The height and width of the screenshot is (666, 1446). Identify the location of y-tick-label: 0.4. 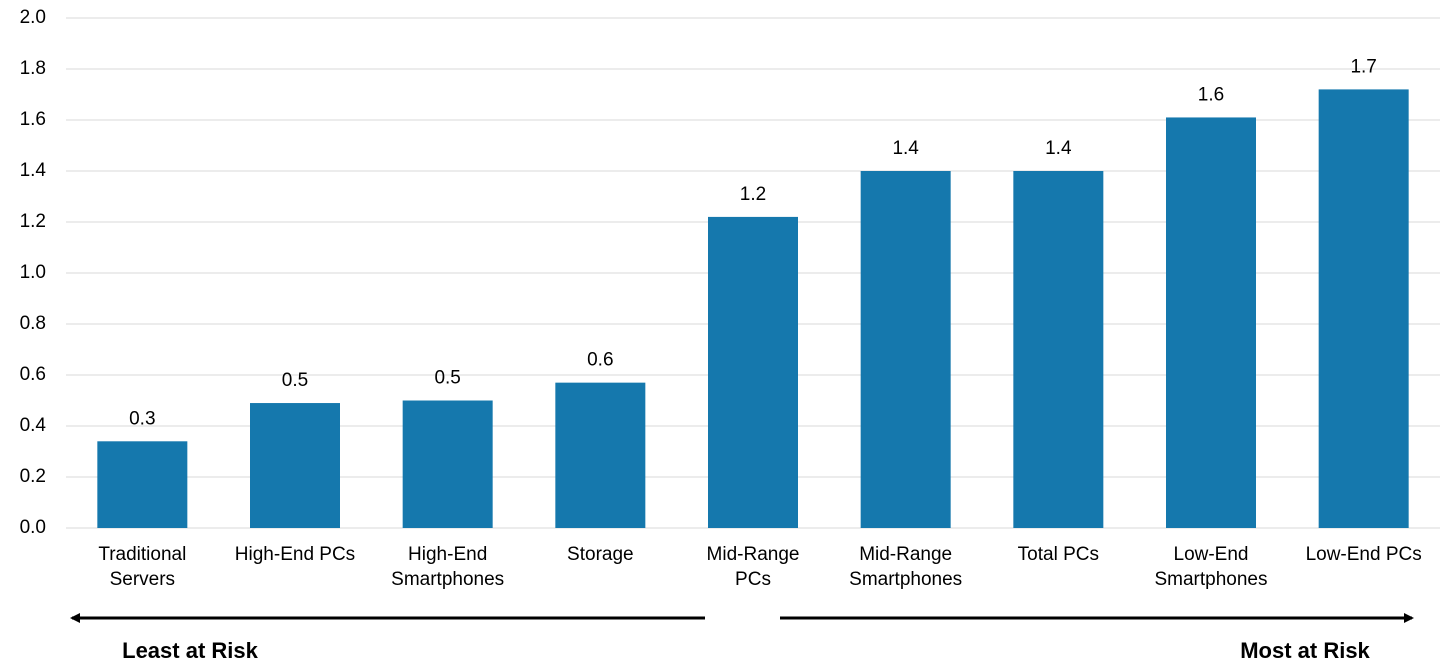
(33, 425).